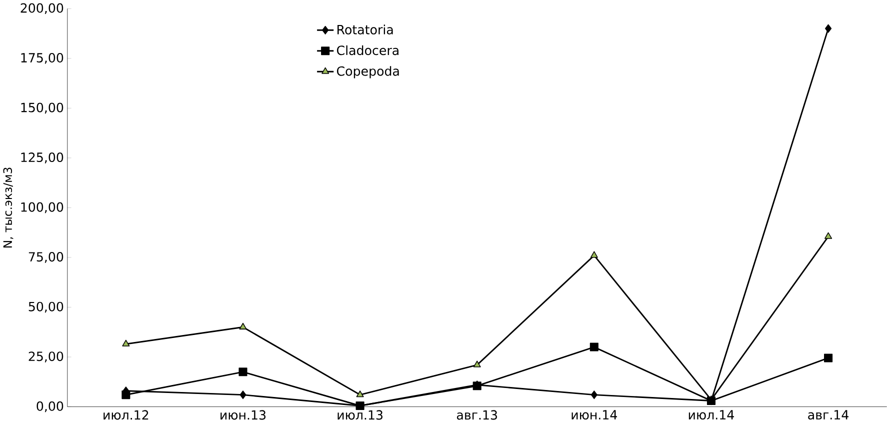  I want to click on legend-label: Cladocera, so click(367, 50).